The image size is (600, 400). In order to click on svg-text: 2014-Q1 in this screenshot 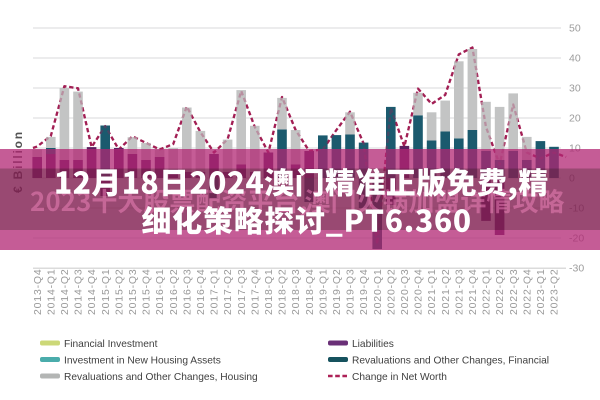, I will do `click(51, 292)`.